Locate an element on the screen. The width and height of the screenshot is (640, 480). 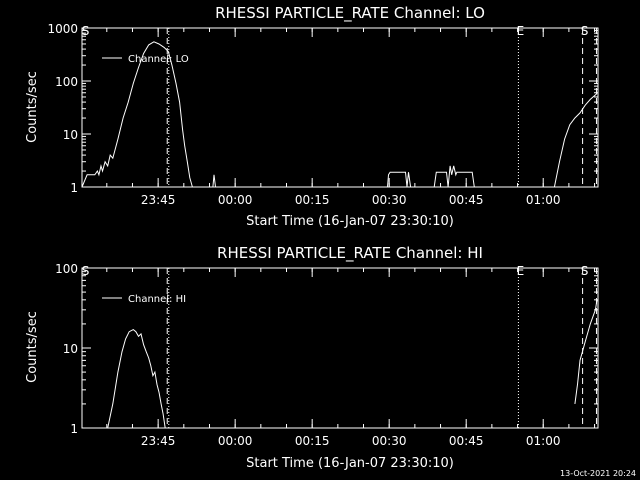
hi-x-tick-label: 00:15 is located at coordinates (312, 441).